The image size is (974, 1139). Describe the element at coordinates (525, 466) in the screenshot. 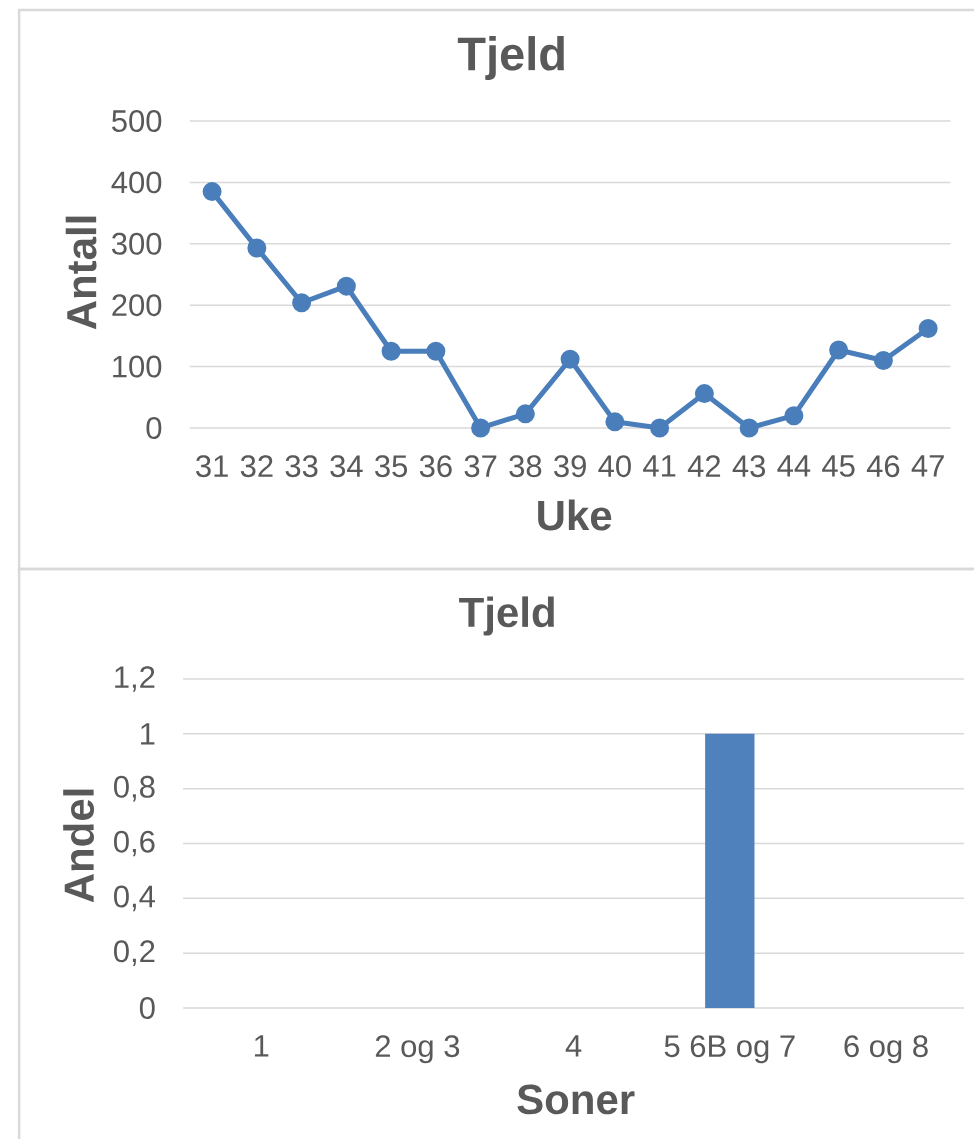

I see `x-tick-label: 38` at that location.